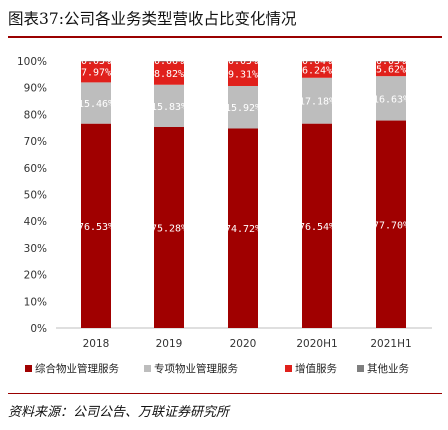 Image resolution: width=448 pixels, height=430 pixels. I want to click on data-label: 0.06%, so click(169, 61).